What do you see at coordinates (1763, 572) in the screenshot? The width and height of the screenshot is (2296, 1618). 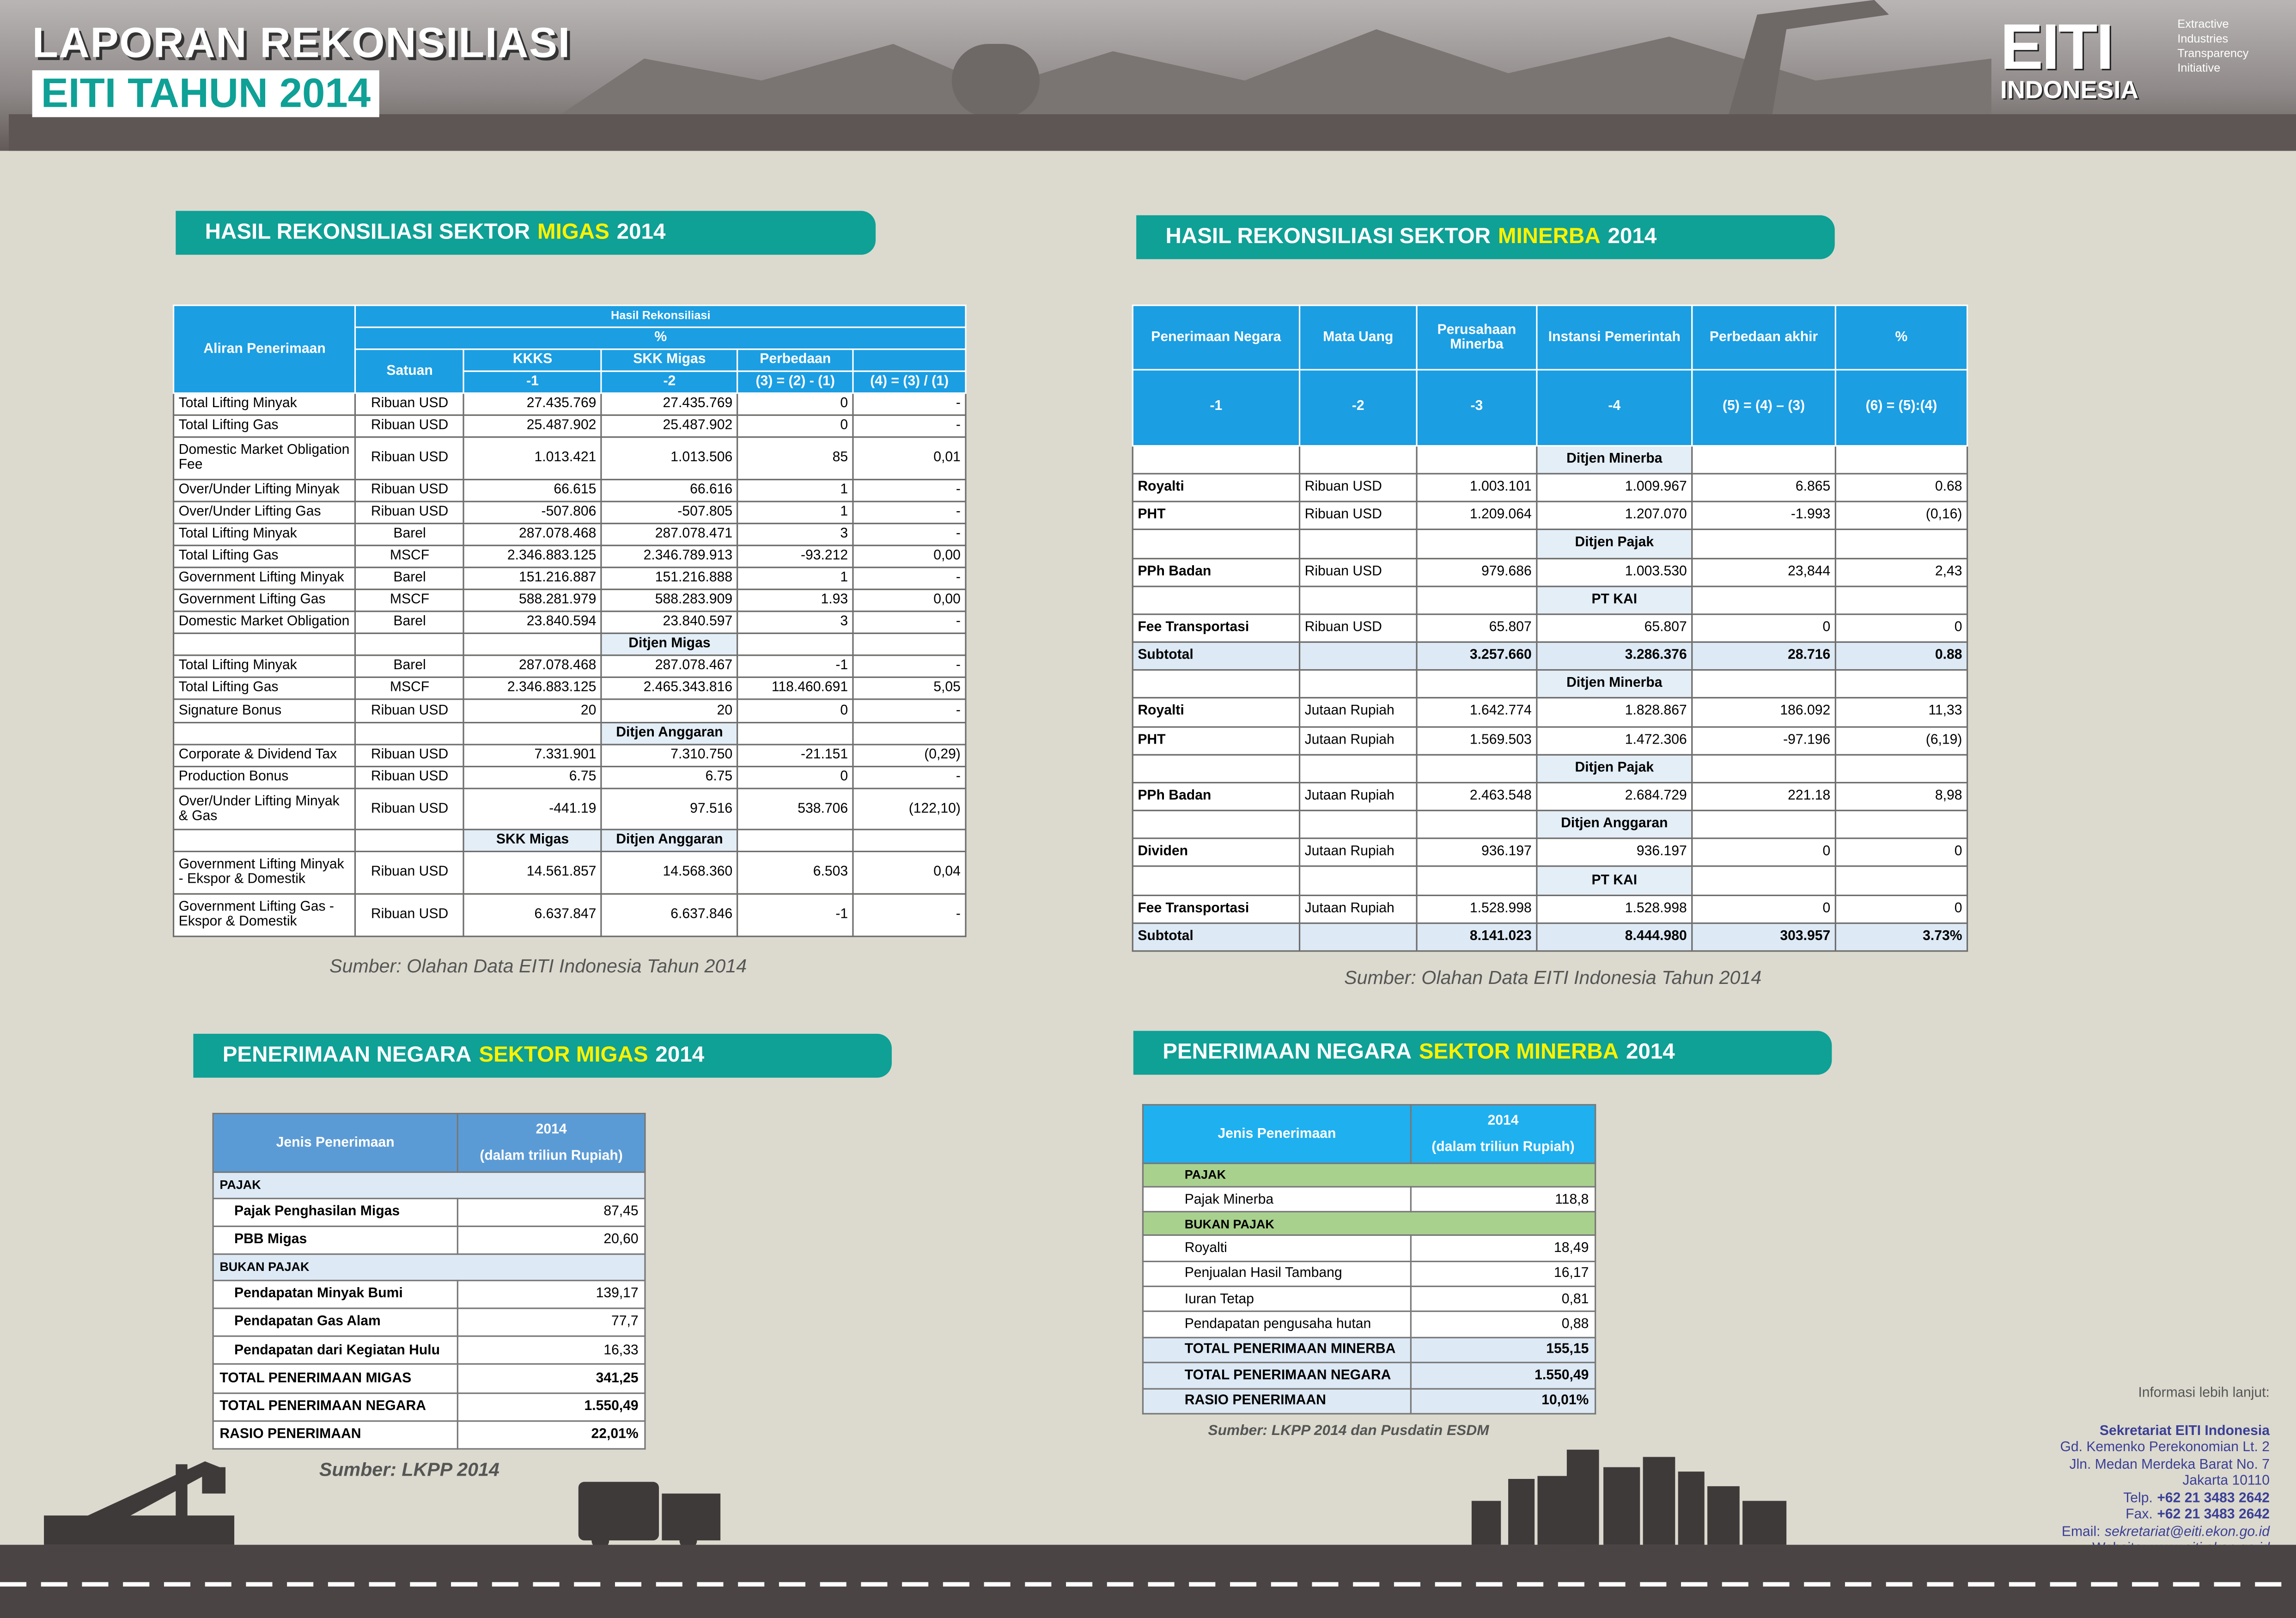 I see `table-cell: 23,844` at bounding box center [1763, 572].